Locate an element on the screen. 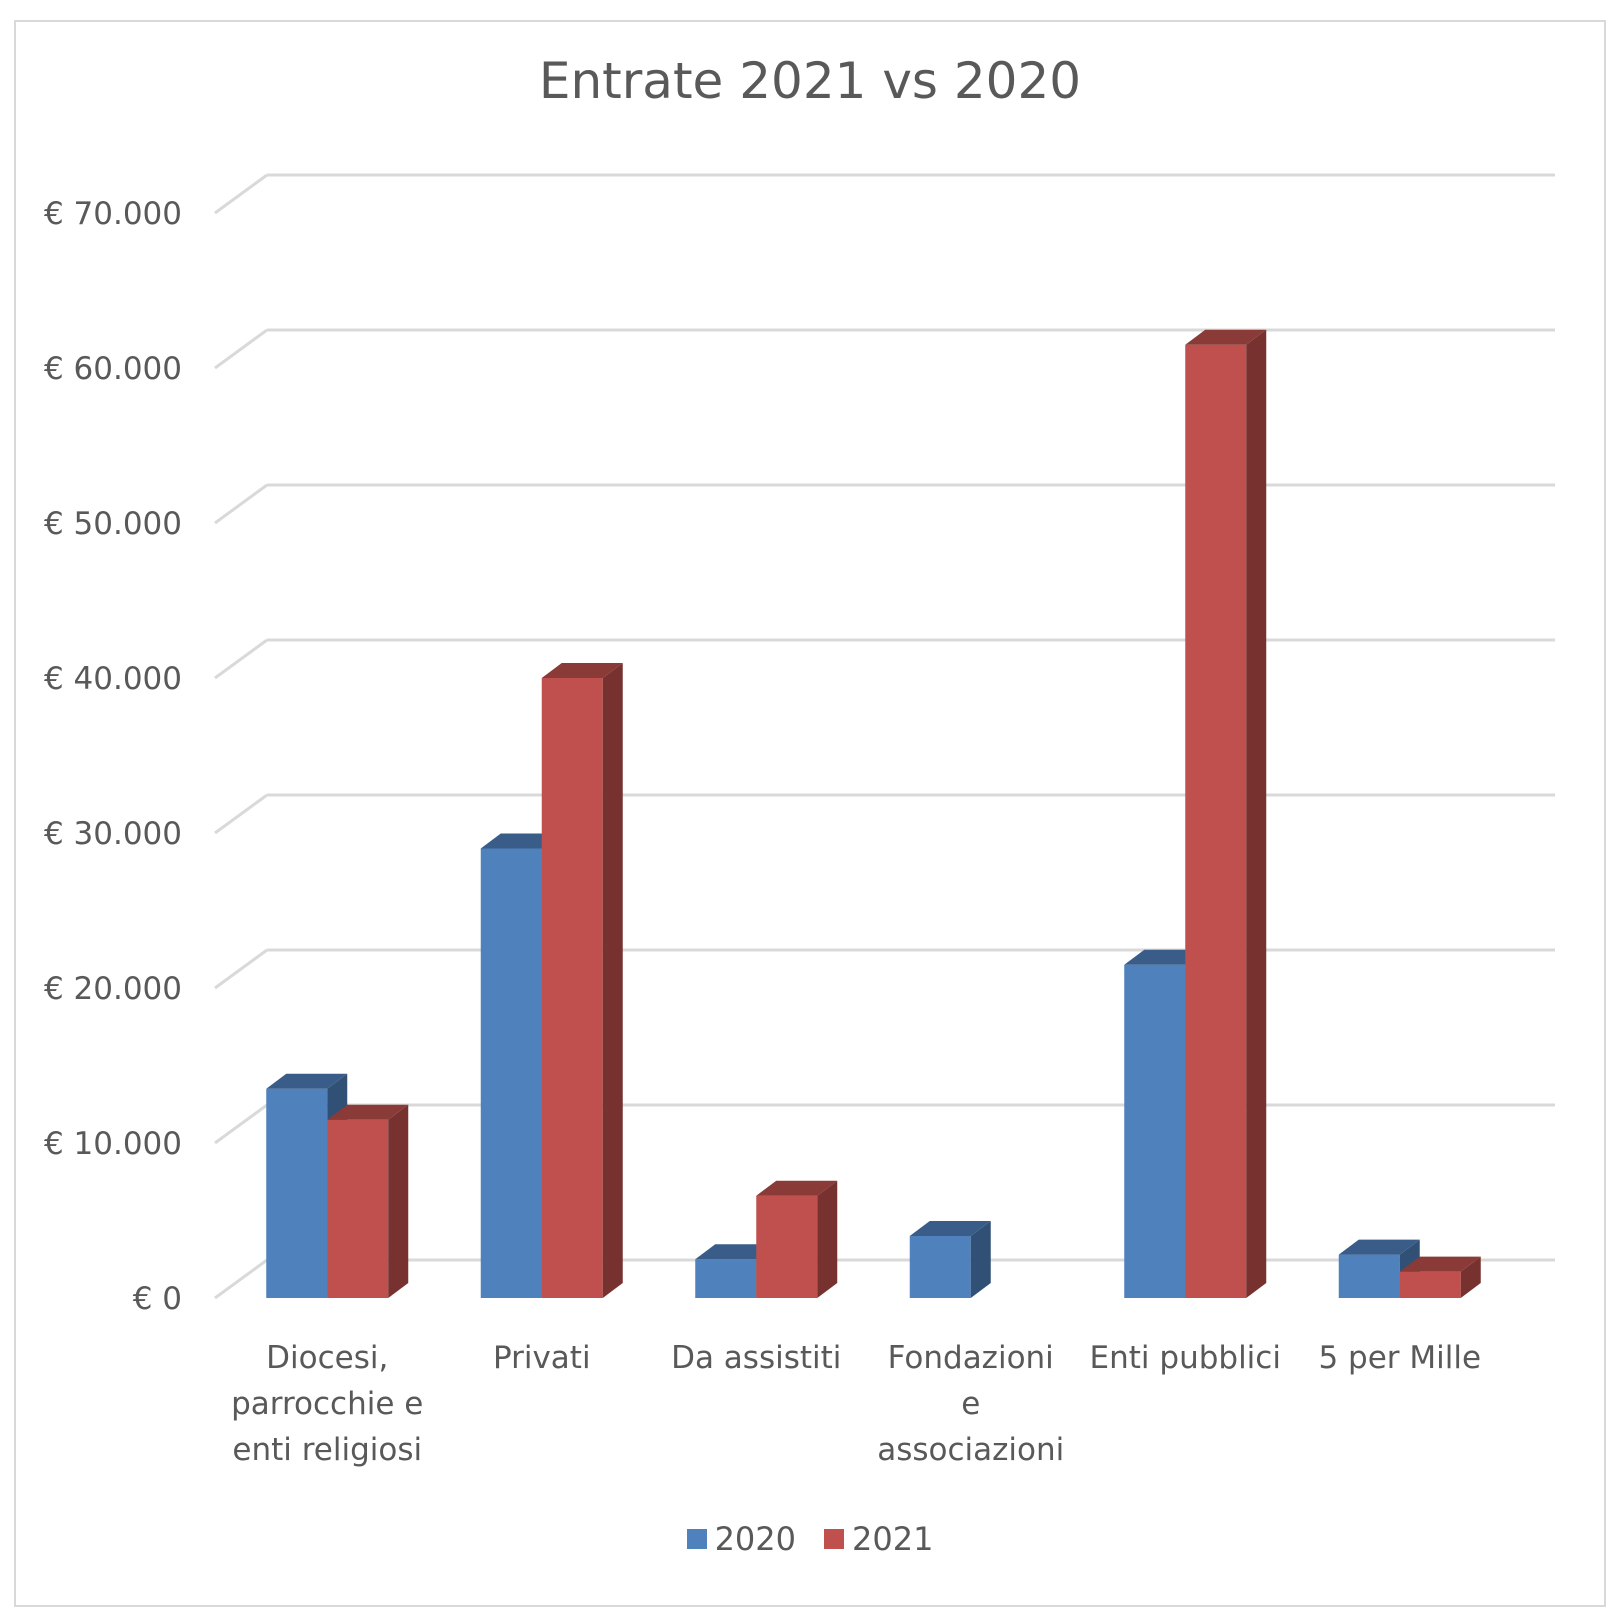  x-tick-label: 5 per Mille is located at coordinates (1399, 1358).